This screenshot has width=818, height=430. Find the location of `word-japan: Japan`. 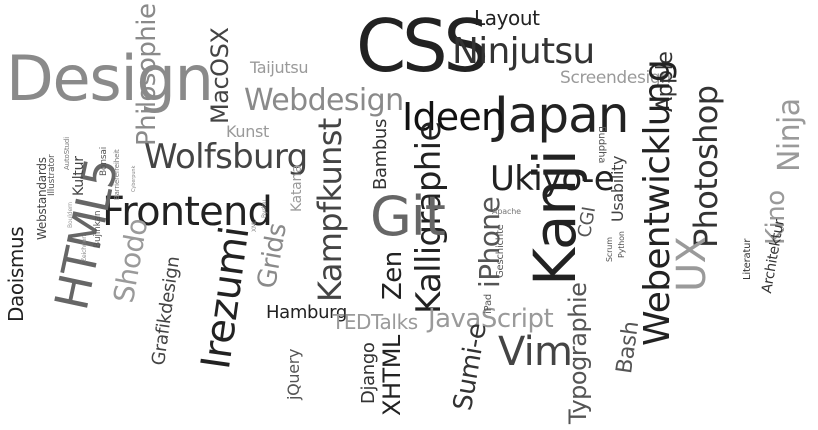

word-japan: Japan is located at coordinates (561, 115).